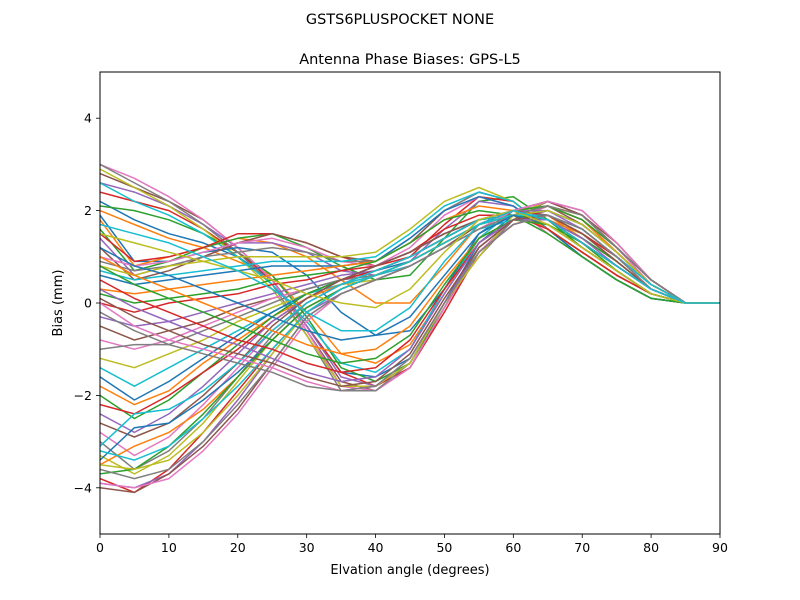  Describe the element at coordinates (651, 547) in the screenshot. I see `x-tick-label: 80` at that location.